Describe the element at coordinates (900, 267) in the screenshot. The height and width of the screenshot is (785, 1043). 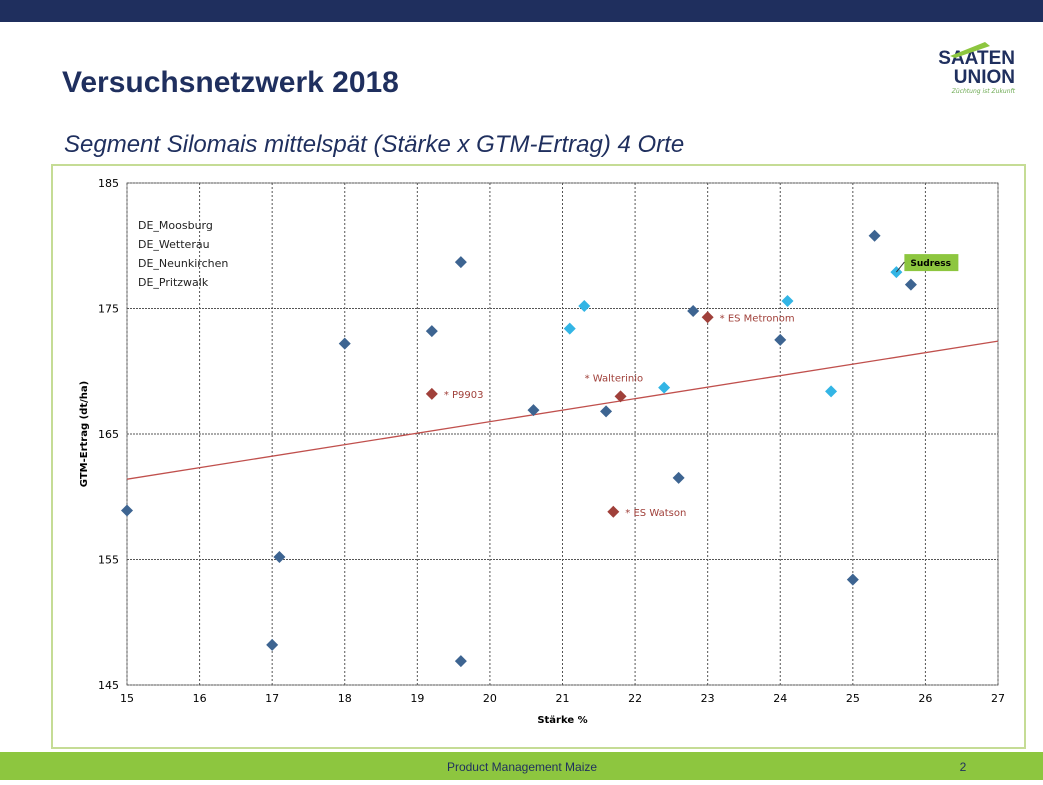
I see `label-leader` at that location.